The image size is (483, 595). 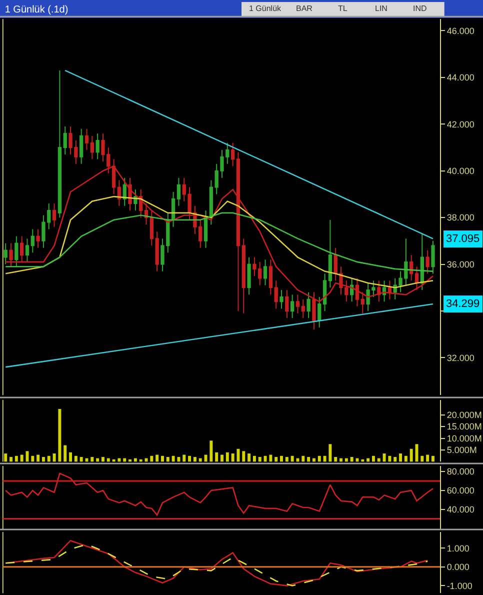 What do you see at coordinates (304, 8) in the screenshot?
I see `text: BAR` at bounding box center [304, 8].